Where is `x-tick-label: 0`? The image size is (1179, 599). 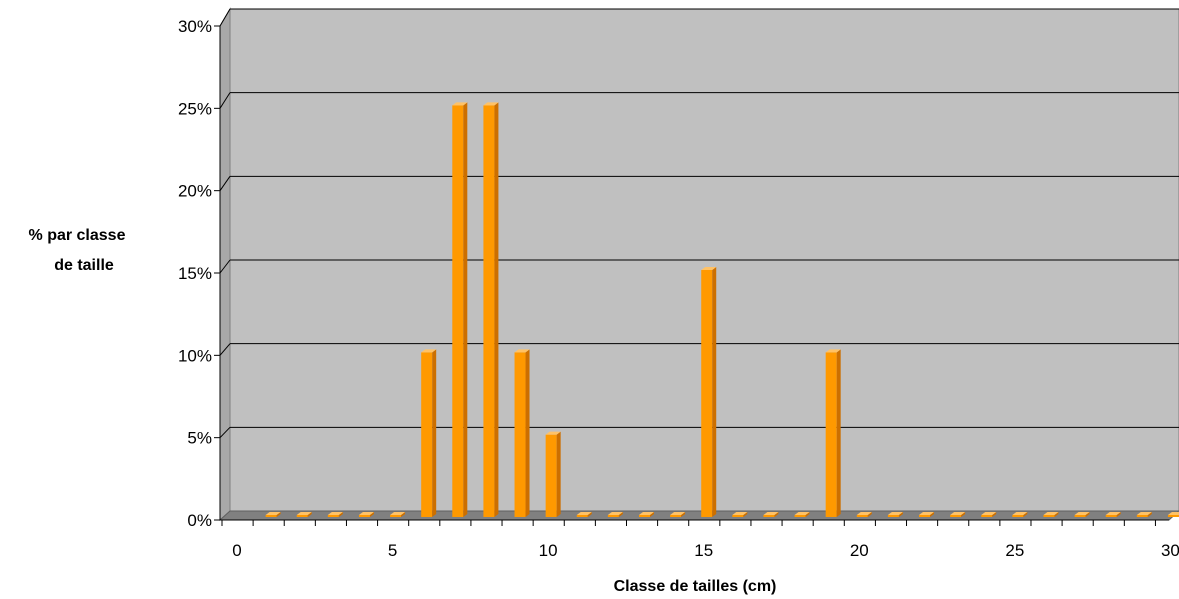 x-tick-label: 0 is located at coordinates (236, 550).